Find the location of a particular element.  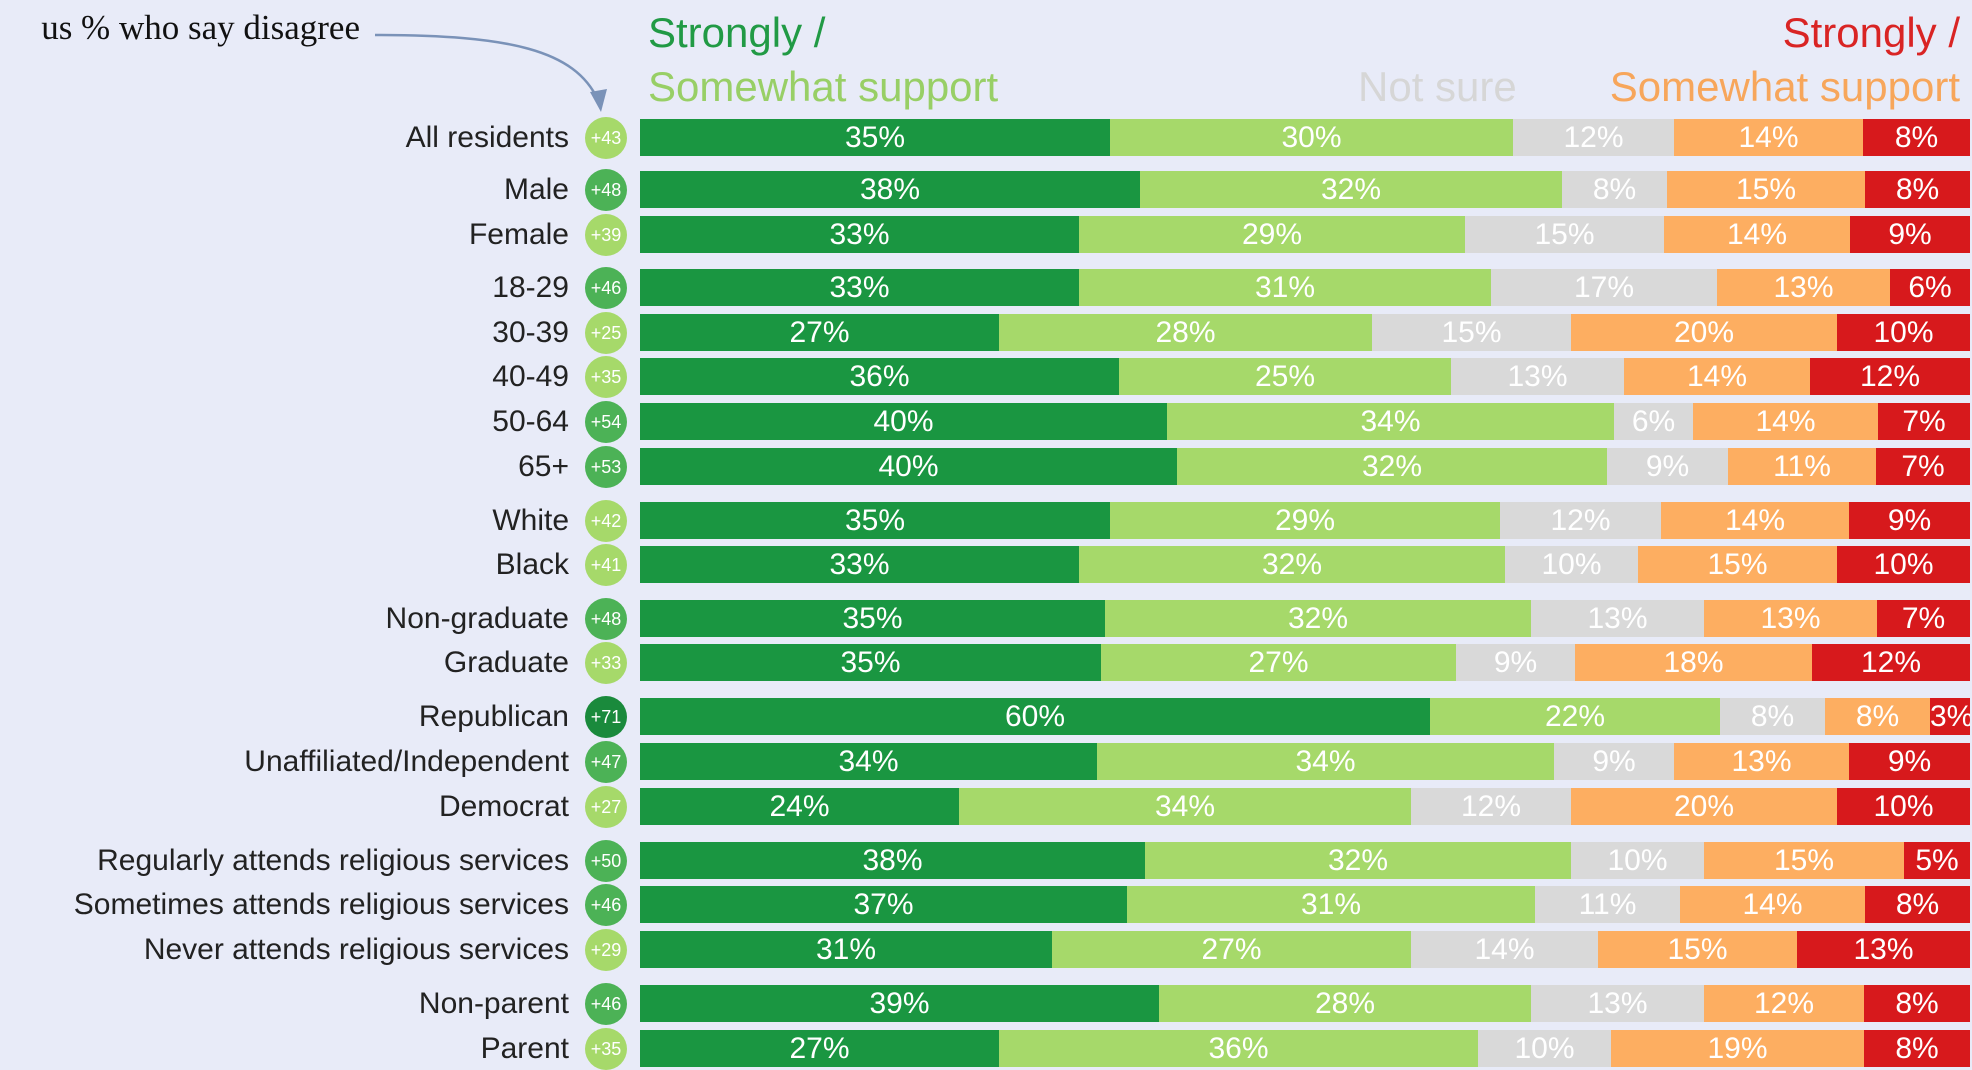

stacked-bar: 37% 31% 11% 14% 8% is located at coordinates (1305, 904).